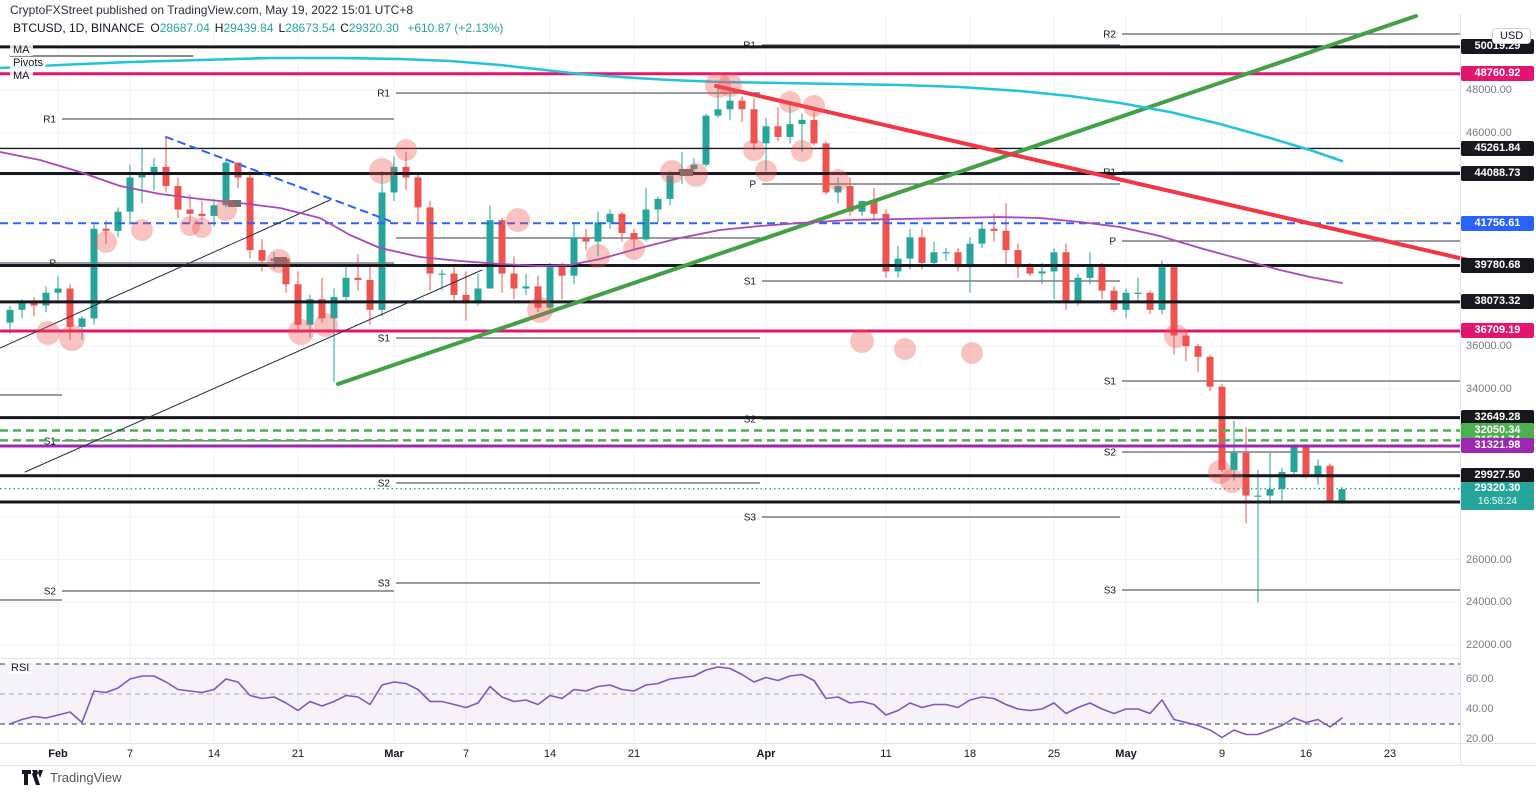 The height and width of the screenshot is (793, 1536). What do you see at coordinates (1512, 36) in the screenshot?
I see `currency-button: USD` at bounding box center [1512, 36].